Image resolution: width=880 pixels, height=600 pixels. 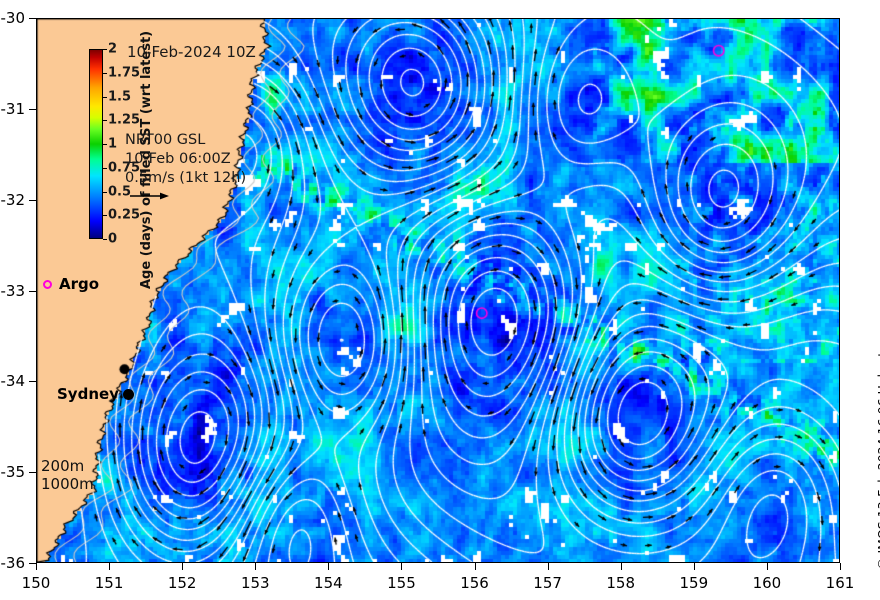 What do you see at coordinates (120, 191) in the screenshot?
I see `colorbar-tick-label: 0.5` at bounding box center [120, 191].